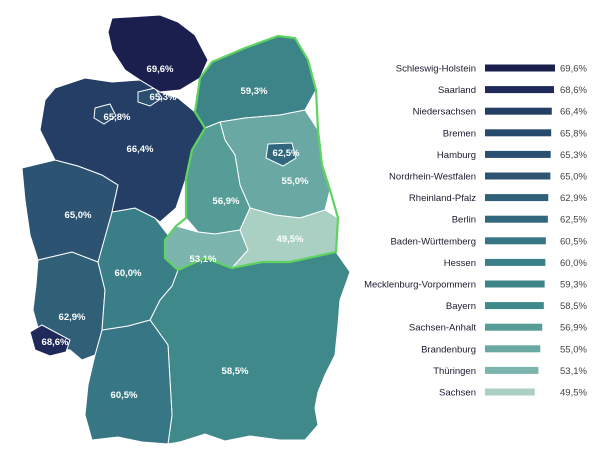 This screenshot has height=458, width=600. I want to click on category-label: Berlin, so click(464, 220).